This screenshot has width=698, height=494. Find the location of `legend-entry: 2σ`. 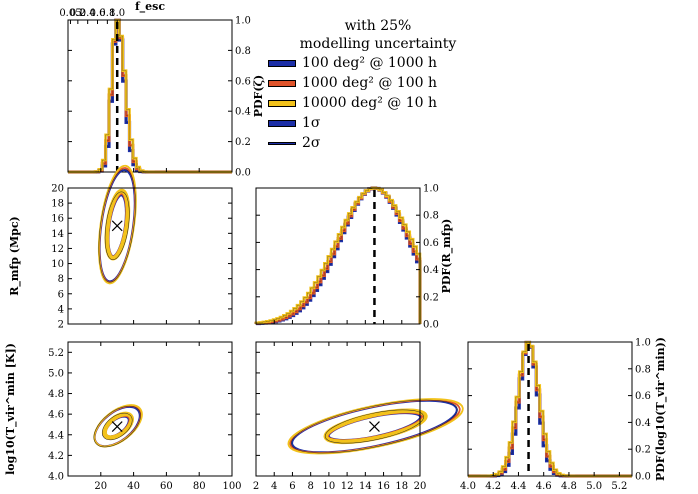

legend-entry: 2σ is located at coordinates (368, 143).